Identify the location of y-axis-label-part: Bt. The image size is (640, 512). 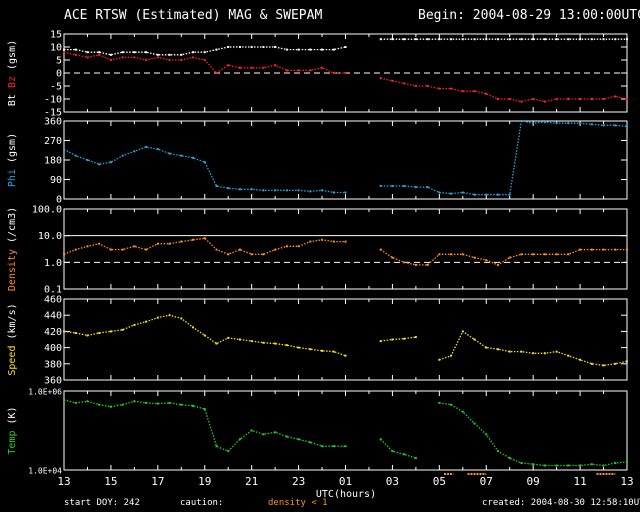
(12, 100).